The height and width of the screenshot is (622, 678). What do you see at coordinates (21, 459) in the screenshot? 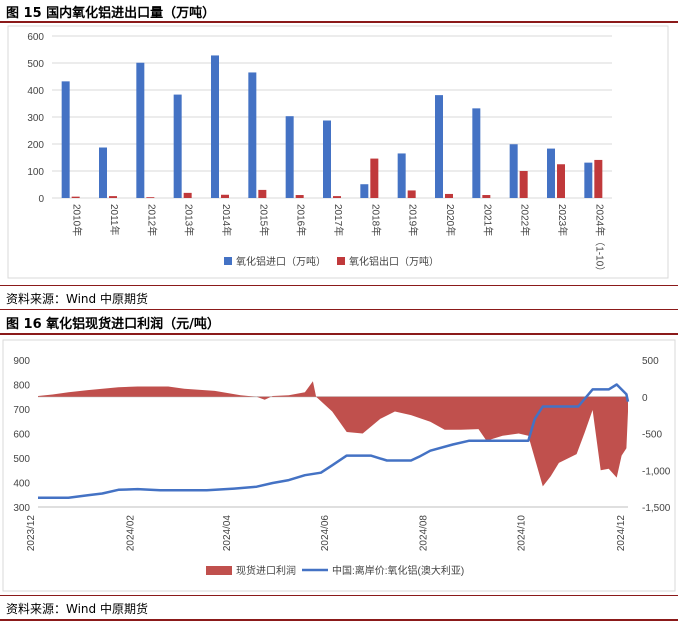
I see `left-tick-label: 500` at bounding box center [21, 459].